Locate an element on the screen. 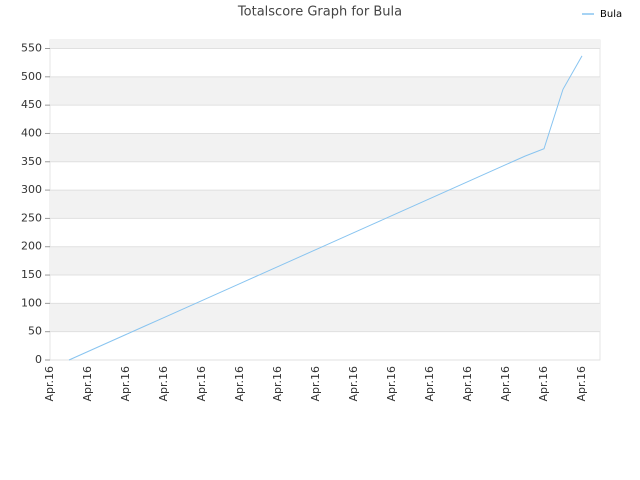  chart-title: Totalscore Graph for Bula is located at coordinates (319, 12).